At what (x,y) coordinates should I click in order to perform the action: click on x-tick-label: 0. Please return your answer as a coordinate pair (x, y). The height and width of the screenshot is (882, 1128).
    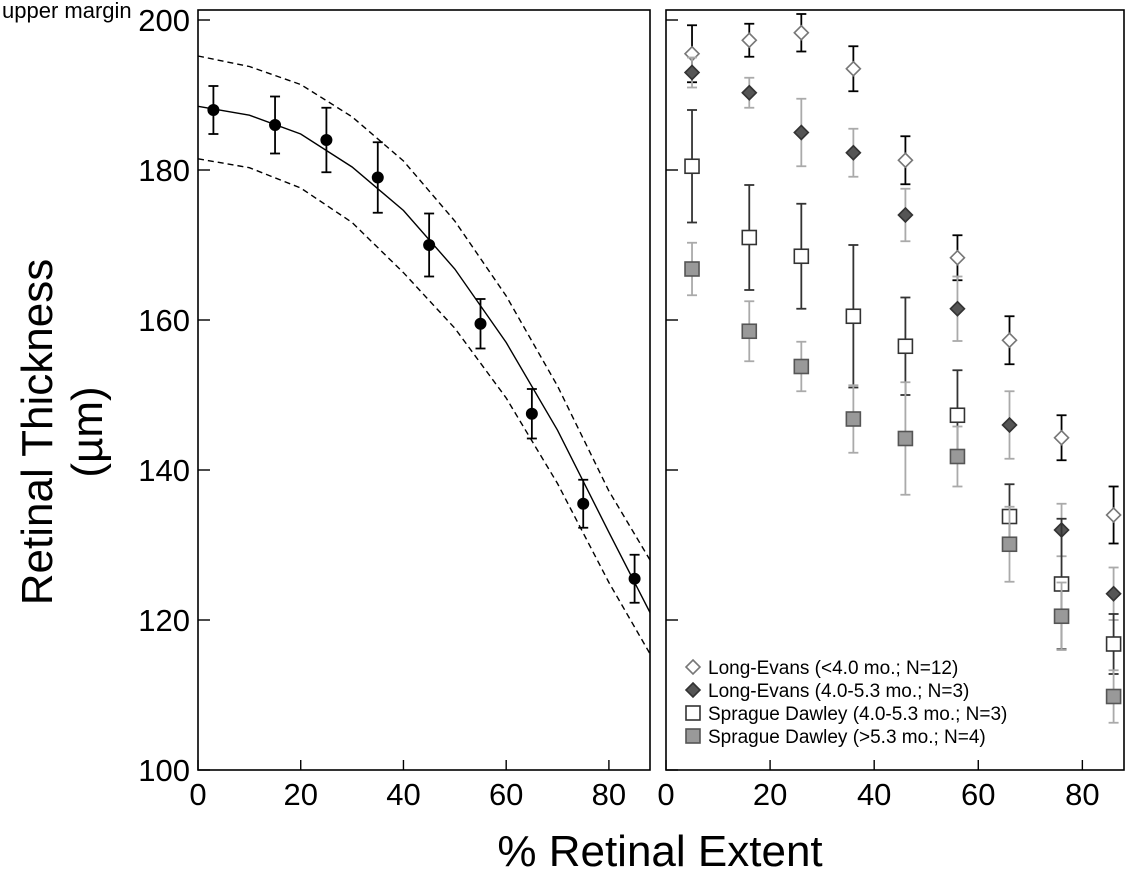
    Looking at the image, I should click on (197, 794).